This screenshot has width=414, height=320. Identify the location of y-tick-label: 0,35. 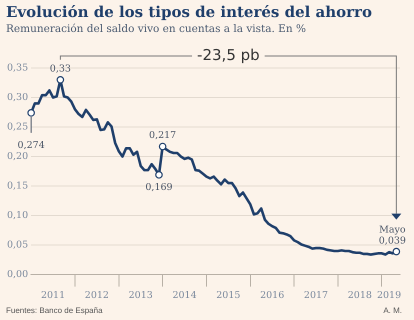
(17, 68).